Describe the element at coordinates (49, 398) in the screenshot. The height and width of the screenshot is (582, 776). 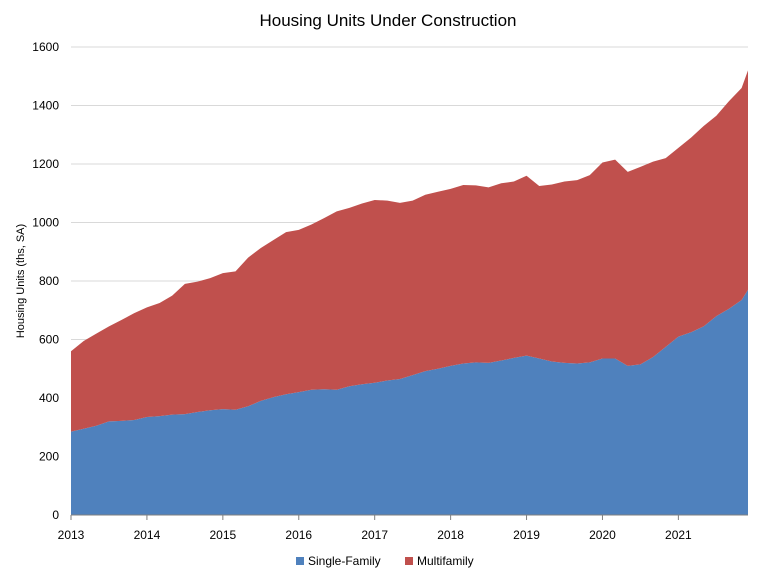
I see `y-tick-label: 400` at that location.